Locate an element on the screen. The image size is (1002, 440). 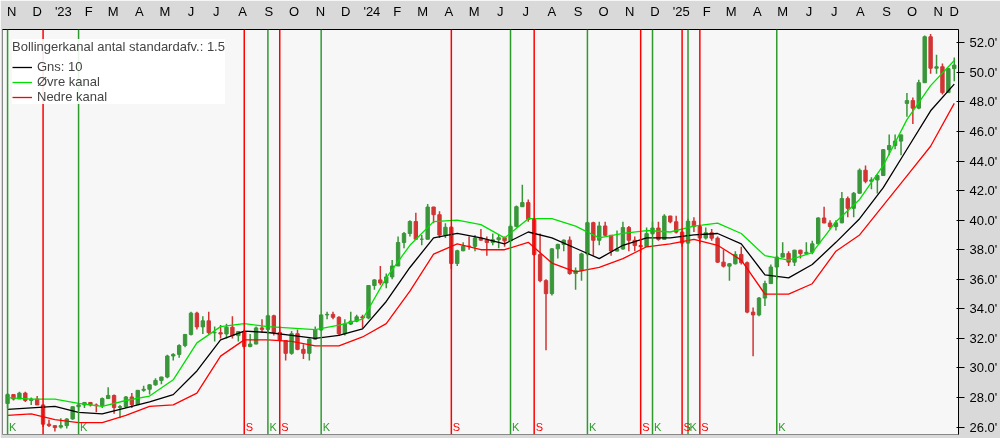
y-tick-label: 42.0' is located at coordinates (983, 191).